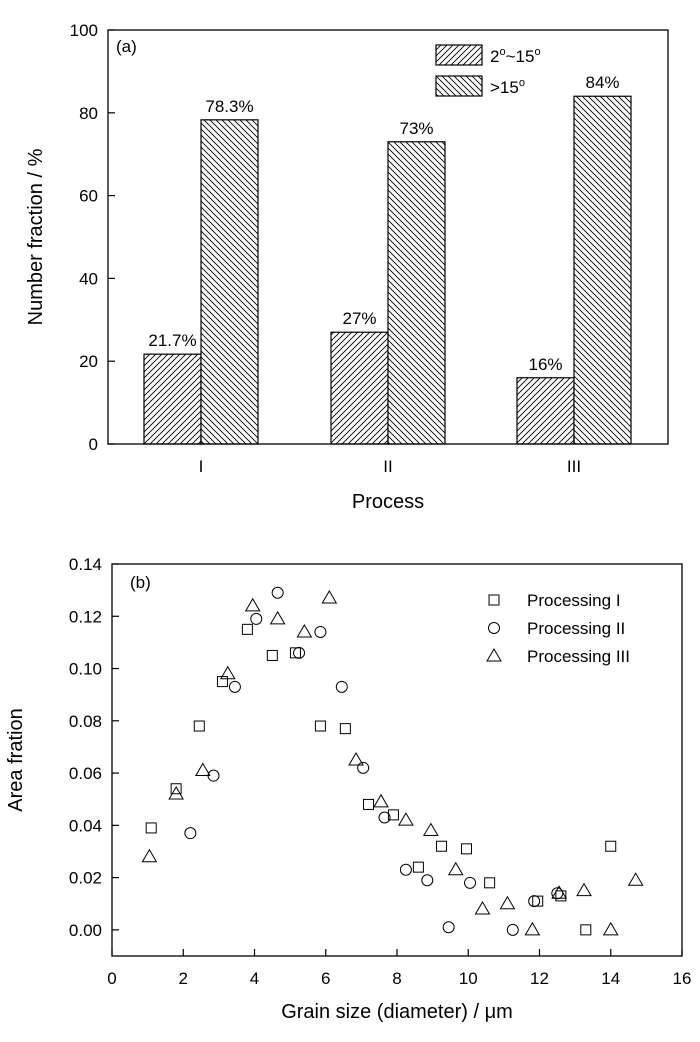 The height and width of the screenshot is (1042, 700). I want to click on scatter-chart-y-axis-title: Area fration, so click(16, 759).